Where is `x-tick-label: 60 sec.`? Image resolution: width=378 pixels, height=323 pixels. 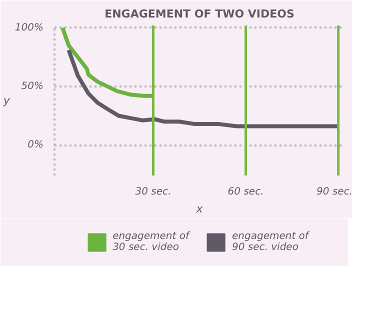 x-tick-label: 60 sec. is located at coordinates (246, 192).